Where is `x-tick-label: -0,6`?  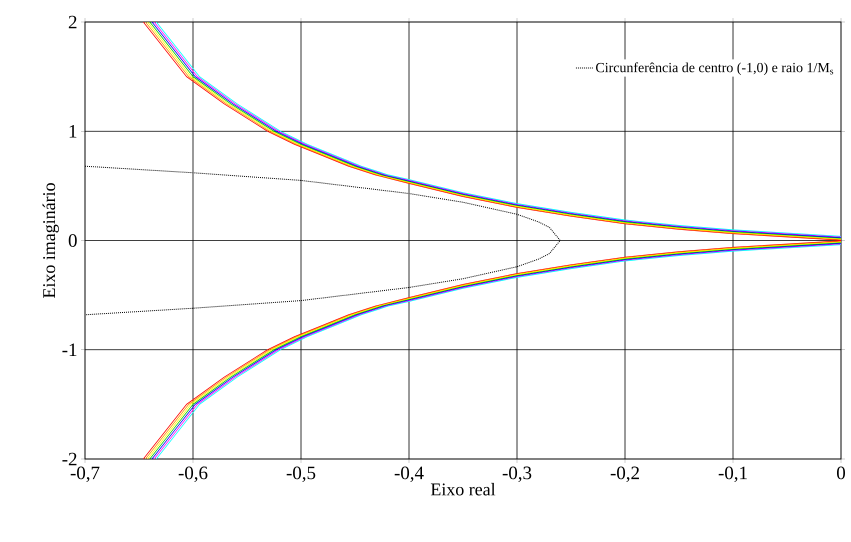 x-tick-label: -0,6 is located at coordinates (193, 474).